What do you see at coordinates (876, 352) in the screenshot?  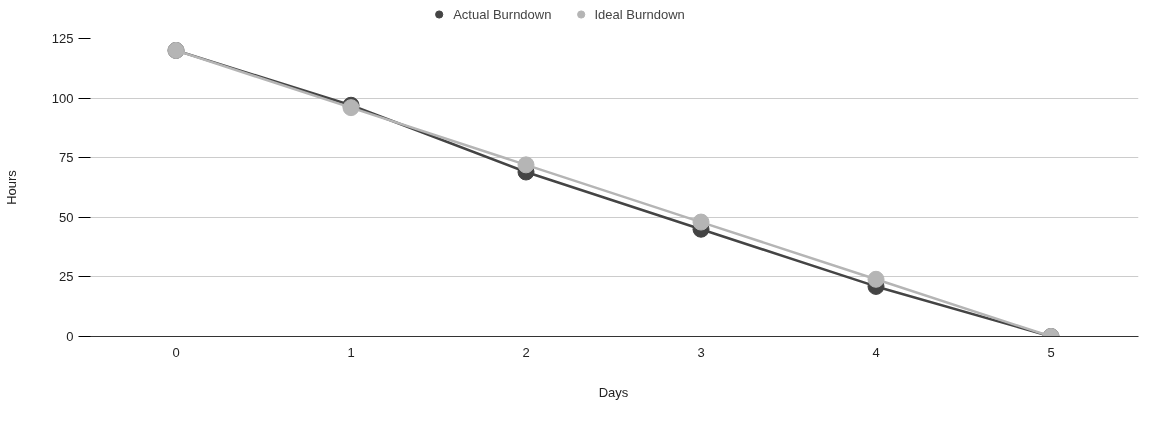 I see `x-tick-label: 4` at bounding box center [876, 352].